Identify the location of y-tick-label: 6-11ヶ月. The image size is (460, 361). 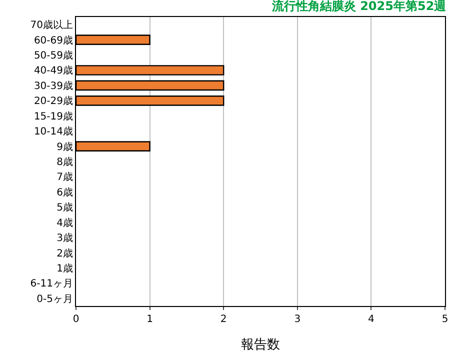
(51, 284).